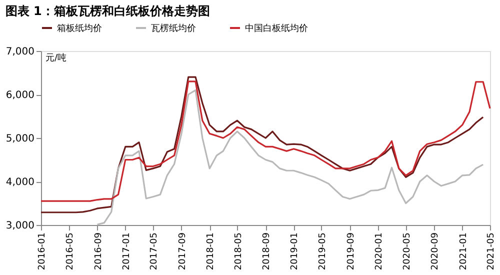 The width and height of the screenshot is (500, 275). Describe the element at coordinates (56, 58) in the screenshot. I see `y-axis-title: 元/吨` at that location.